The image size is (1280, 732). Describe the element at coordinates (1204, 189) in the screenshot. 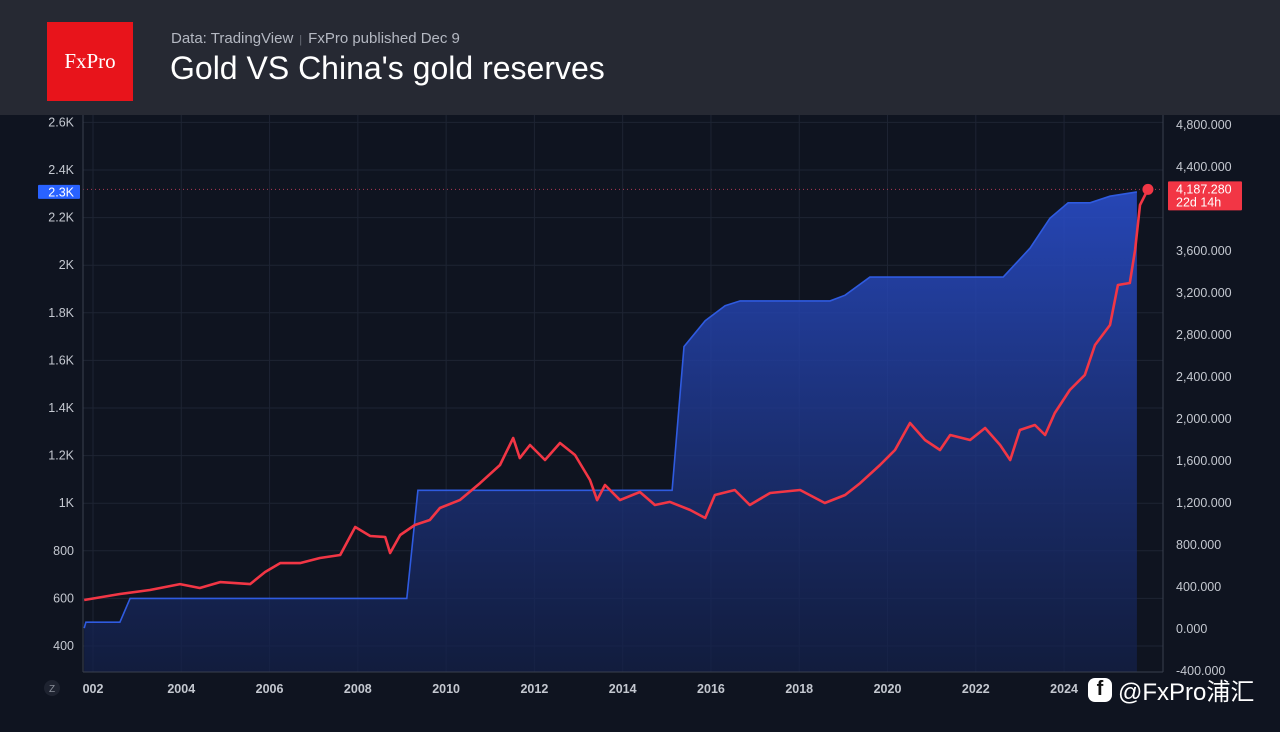

I see `right-value-label: 4,187.280` at that location.